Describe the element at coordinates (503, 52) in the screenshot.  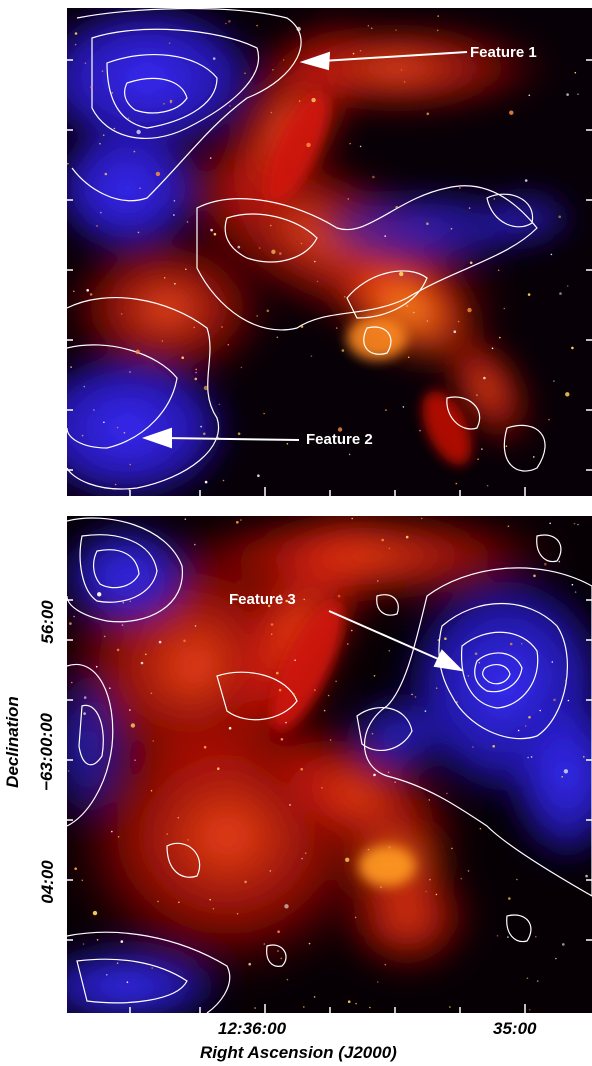
I see `feature-1-label: Feature 1` at that location.